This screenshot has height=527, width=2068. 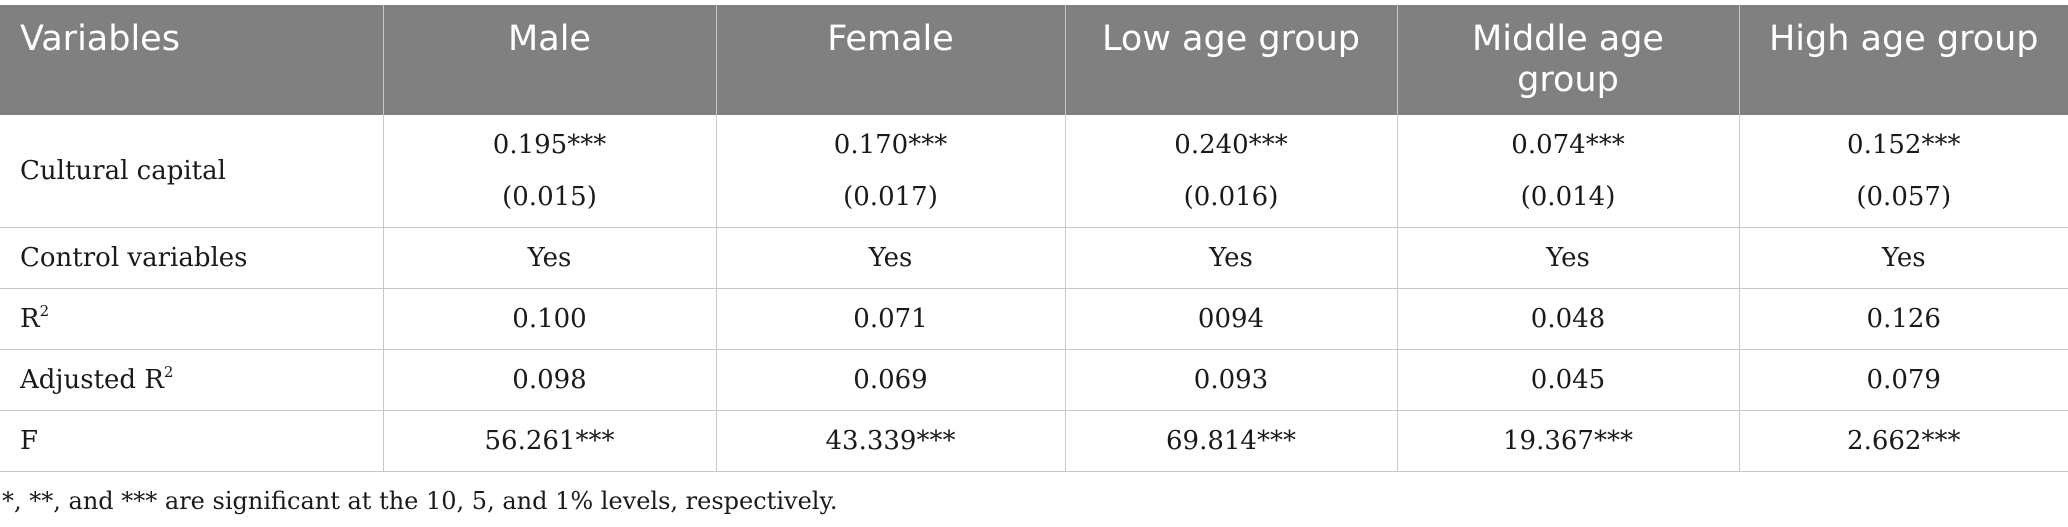 I want to click on cell-control-high-age: Yes, so click(x=1903, y=258).